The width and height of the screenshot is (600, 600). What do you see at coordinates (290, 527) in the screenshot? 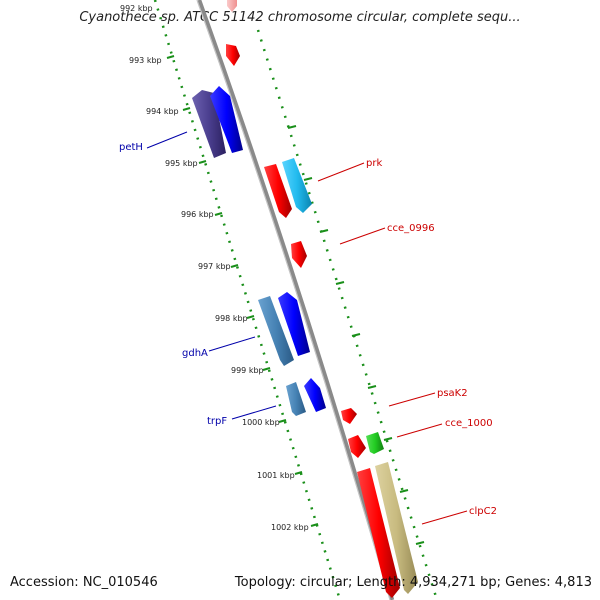
I see `kbp-label: 1002 kbp` at bounding box center [290, 527].